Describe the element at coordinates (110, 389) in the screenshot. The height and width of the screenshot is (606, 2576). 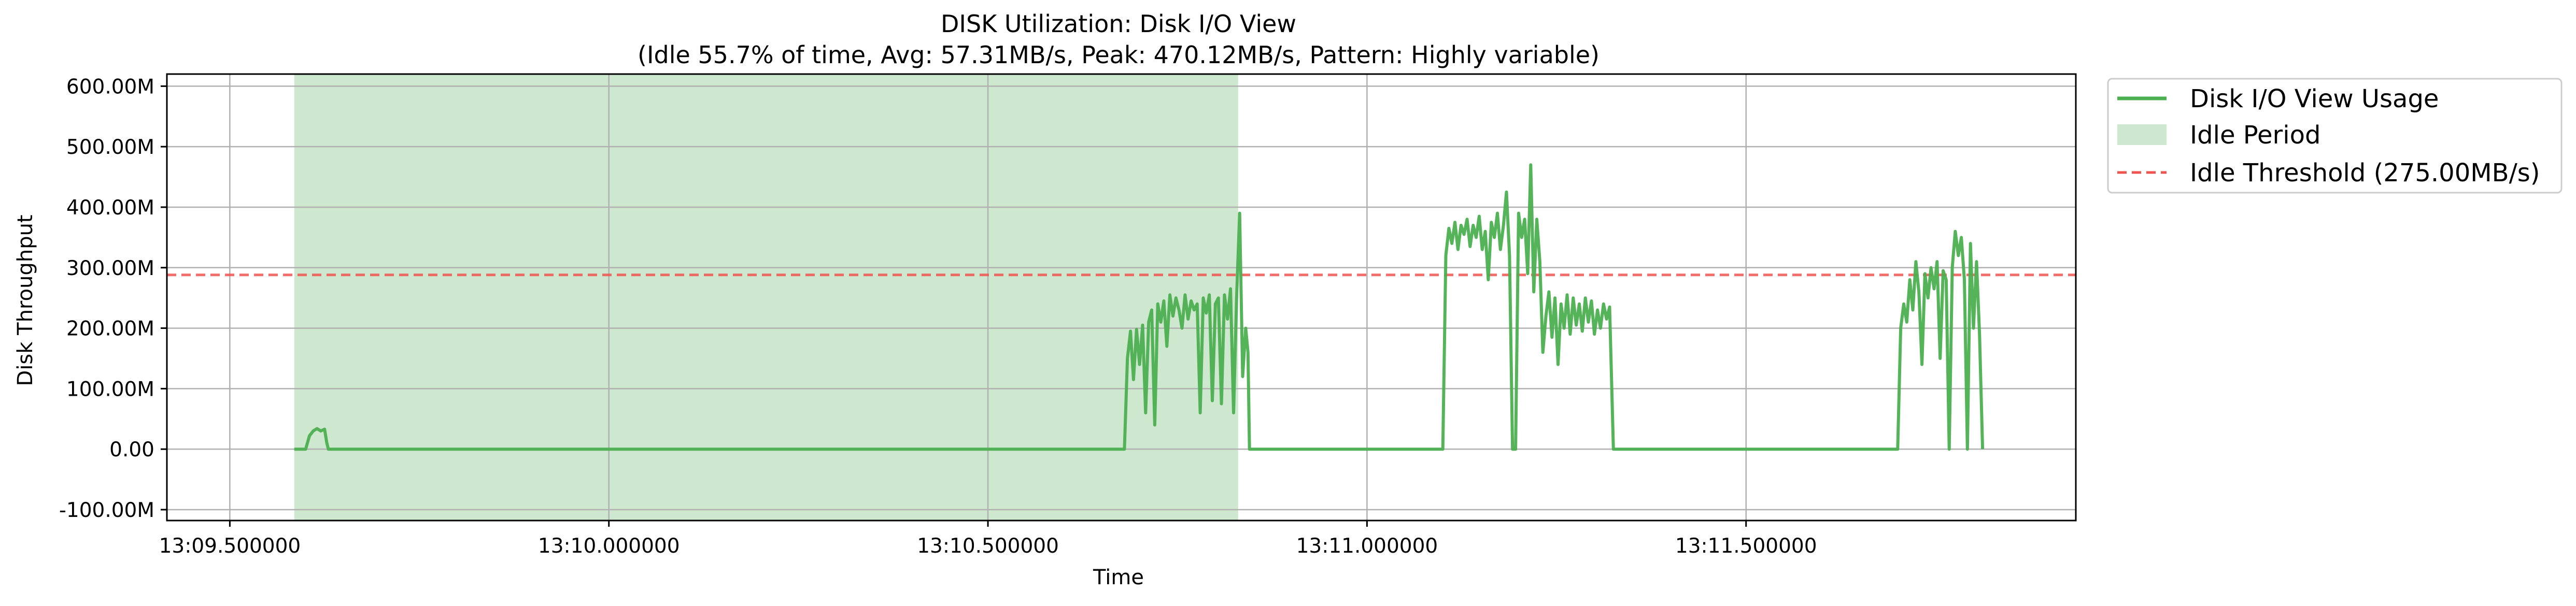
I see `y-tick-label: 100.00M` at that location.